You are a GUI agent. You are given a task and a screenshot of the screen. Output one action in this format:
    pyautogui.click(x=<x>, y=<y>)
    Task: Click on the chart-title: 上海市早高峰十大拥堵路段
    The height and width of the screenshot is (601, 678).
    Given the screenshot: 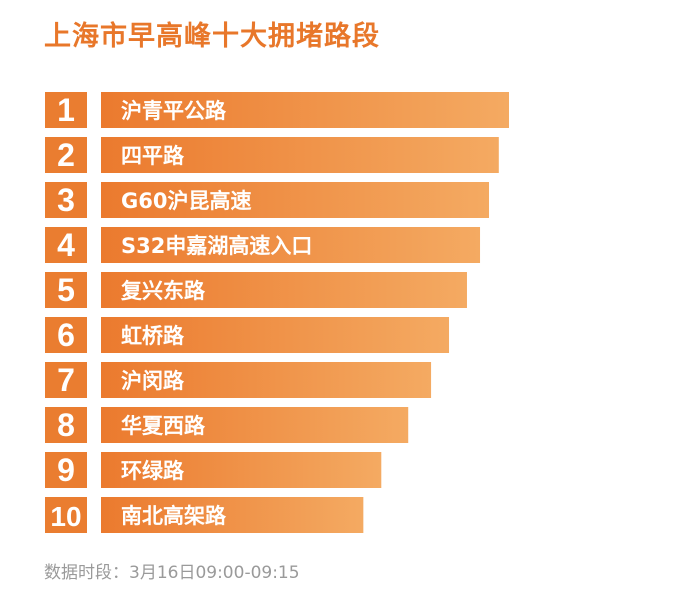 What is the action you would take?
    pyautogui.click(x=212, y=36)
    